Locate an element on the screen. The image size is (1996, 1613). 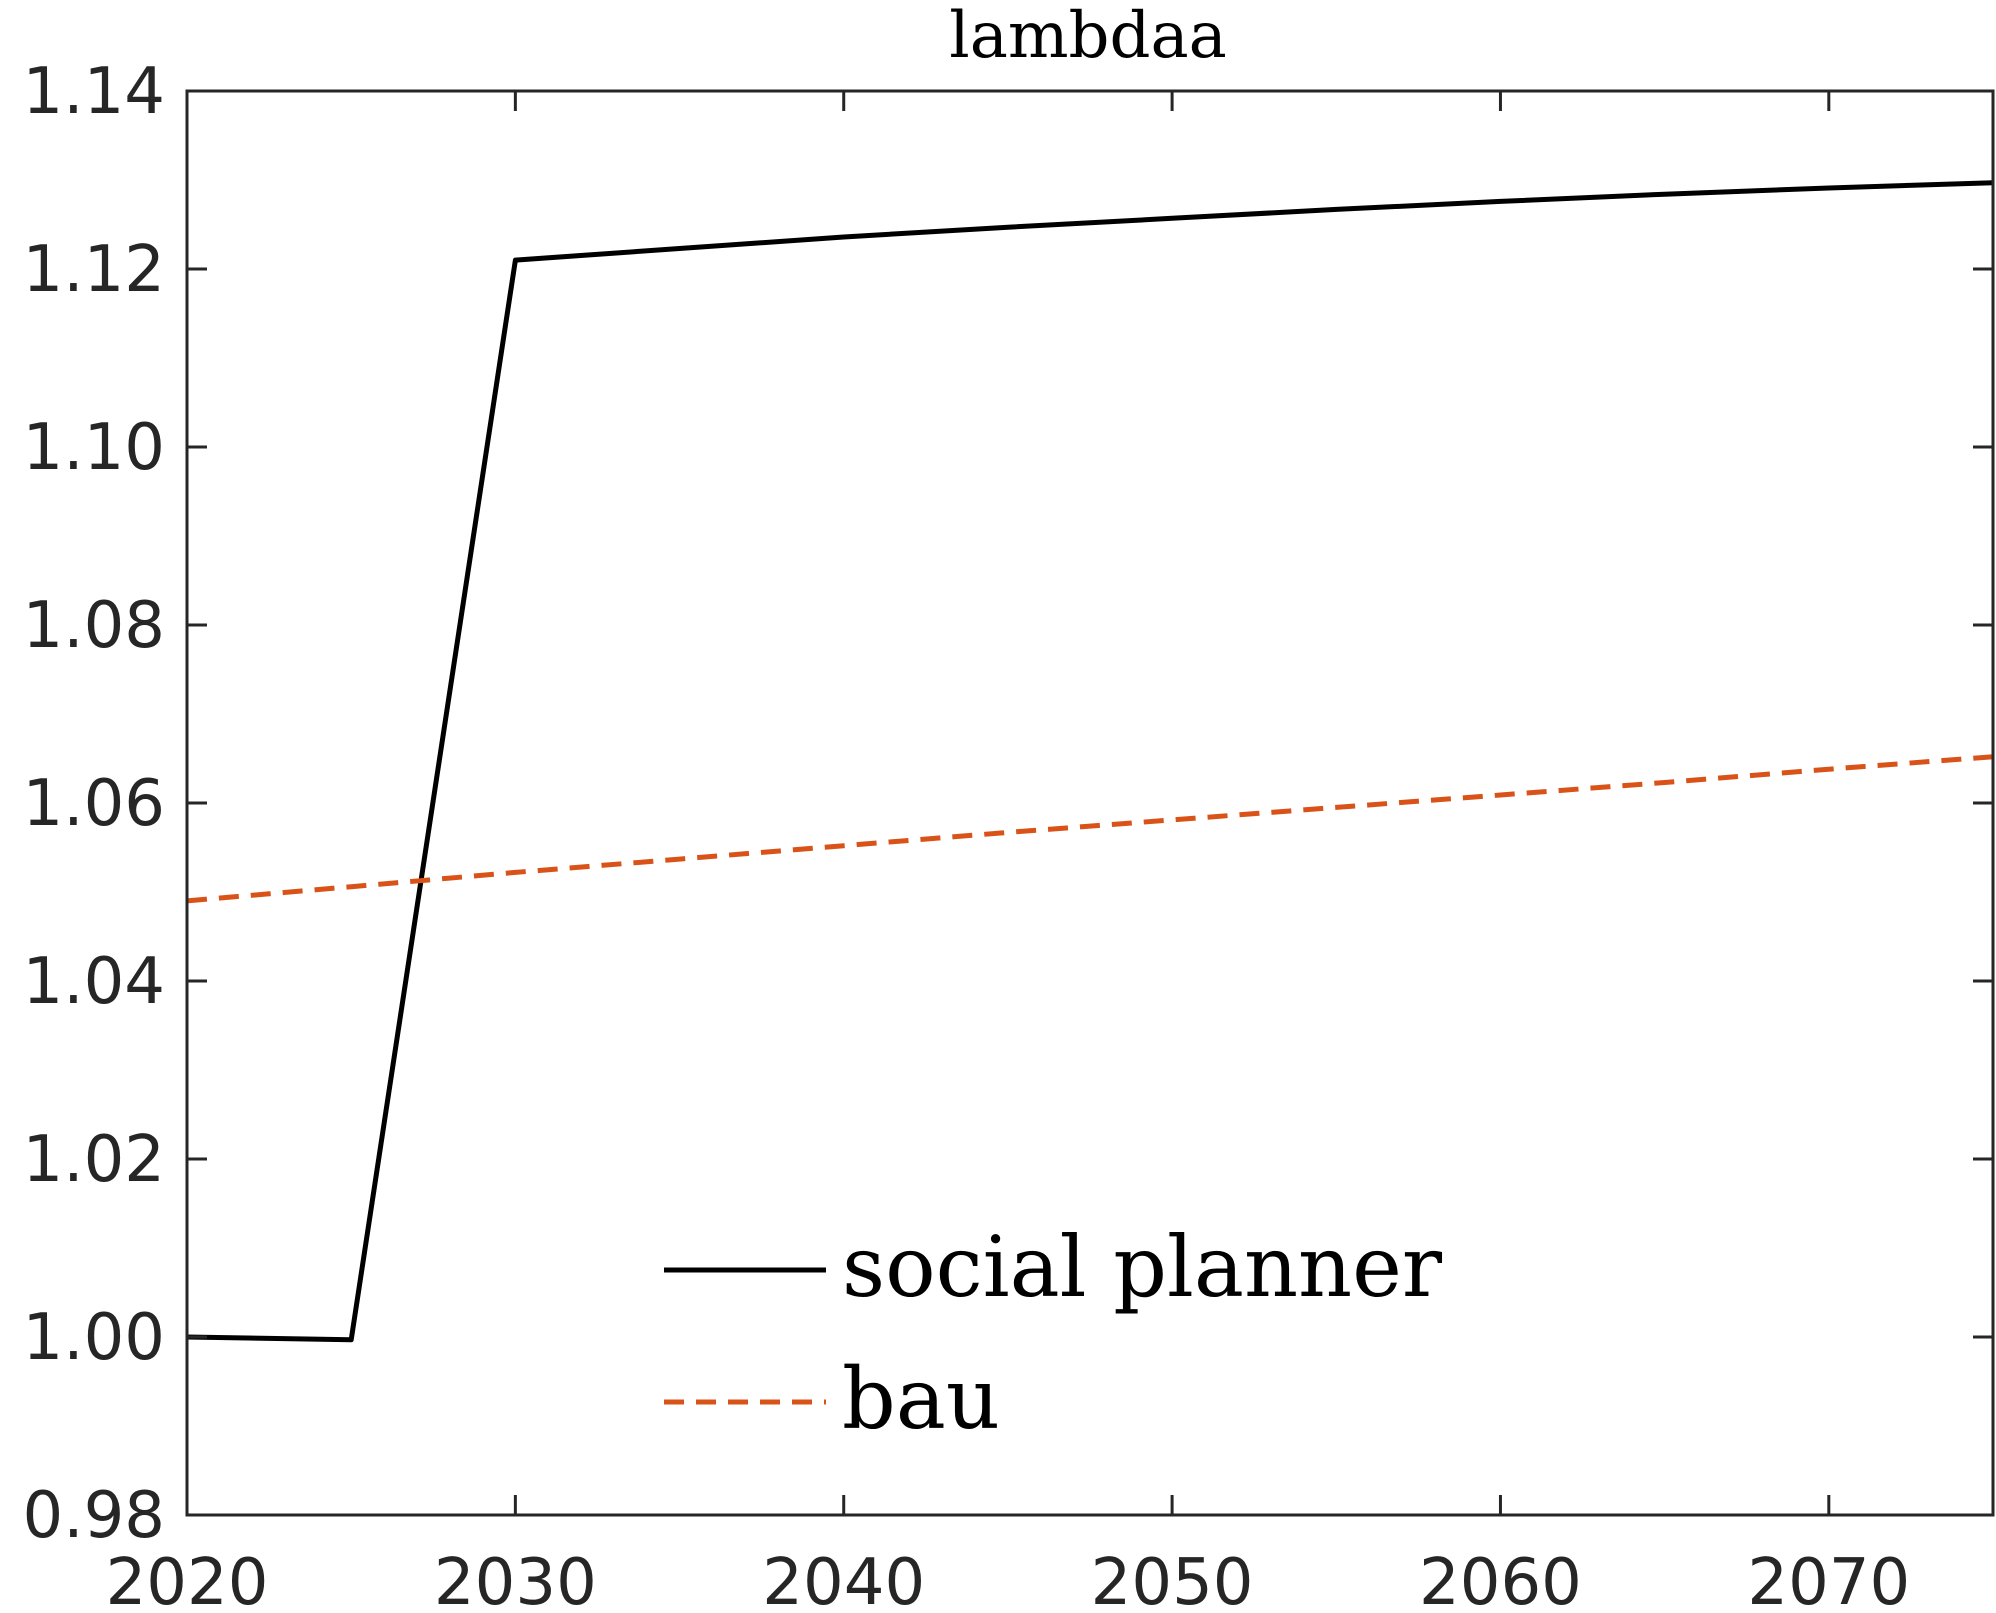
x-tick-label: 2040 is located at coordinates (843, 1579).